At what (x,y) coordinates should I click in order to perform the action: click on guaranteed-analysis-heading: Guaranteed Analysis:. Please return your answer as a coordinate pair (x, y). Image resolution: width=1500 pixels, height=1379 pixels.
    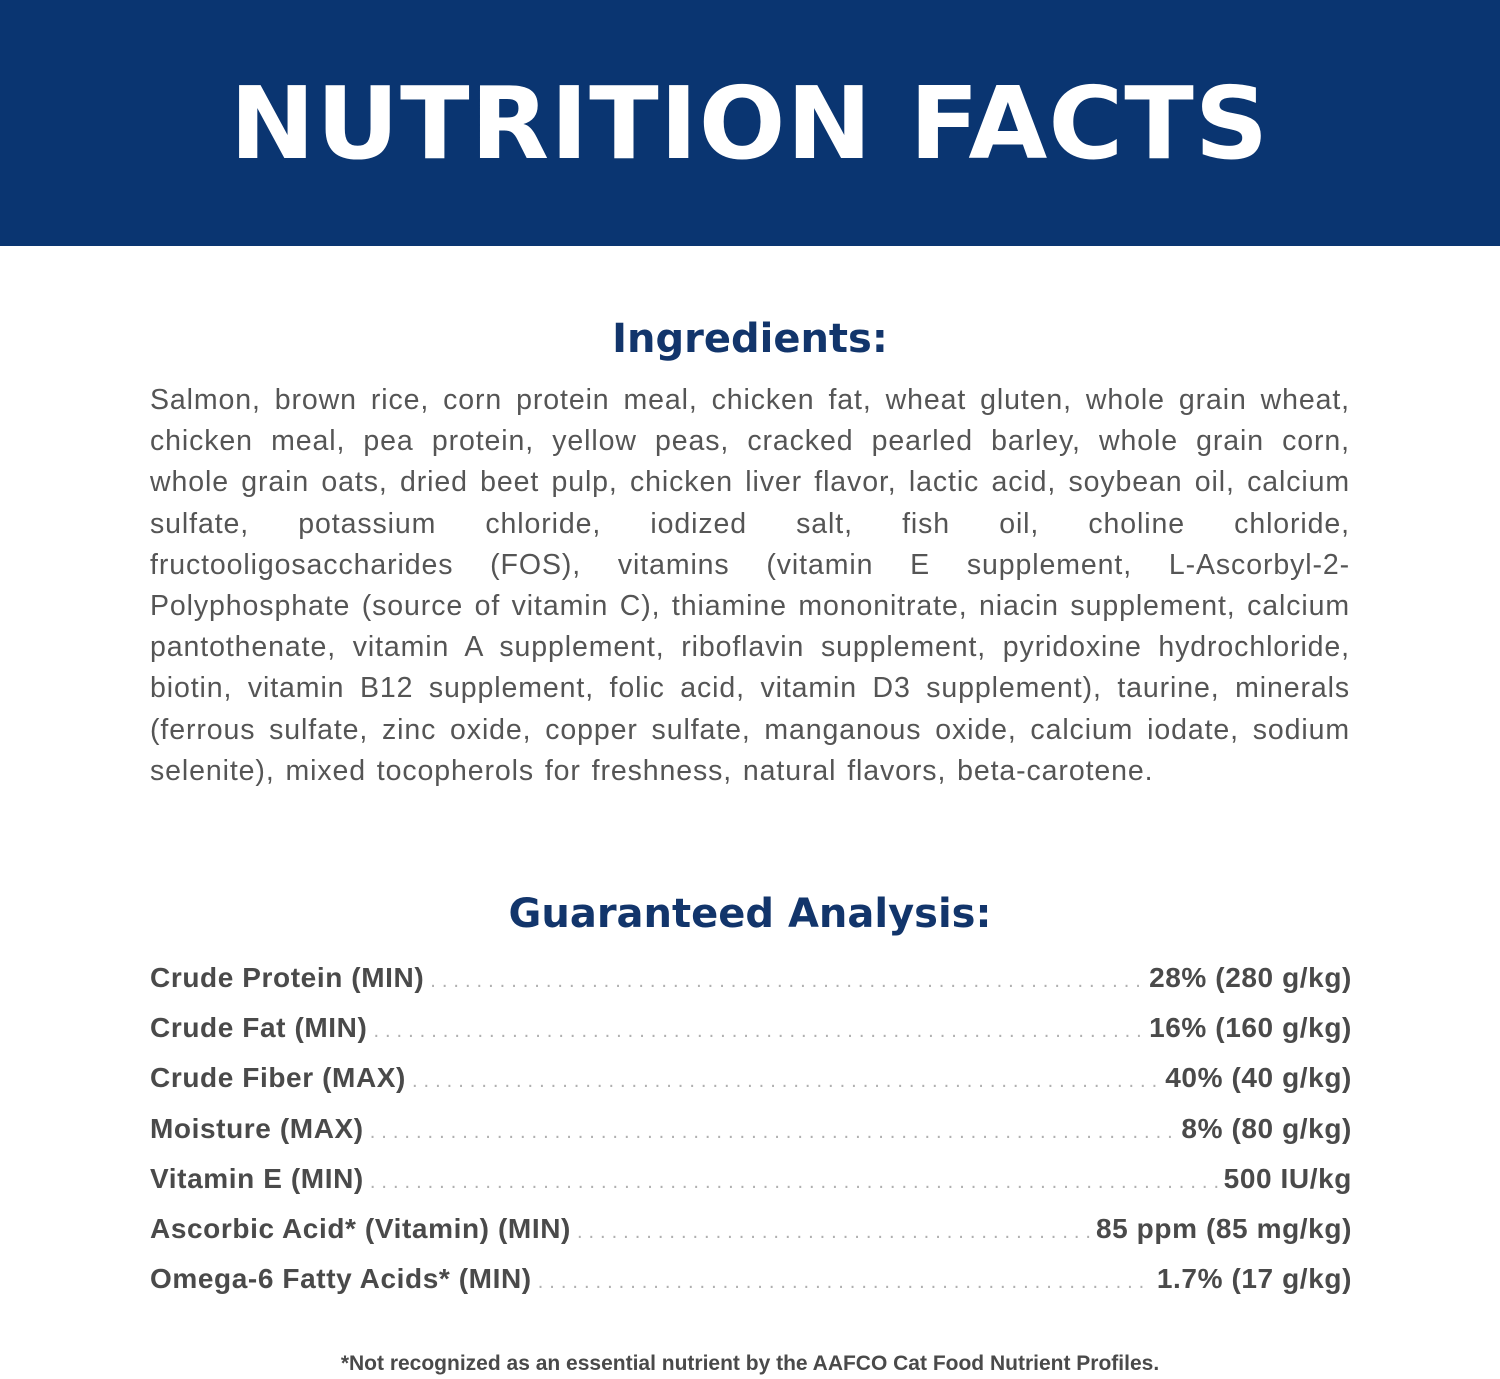
    Looking at the image, I should click on (750, 914).